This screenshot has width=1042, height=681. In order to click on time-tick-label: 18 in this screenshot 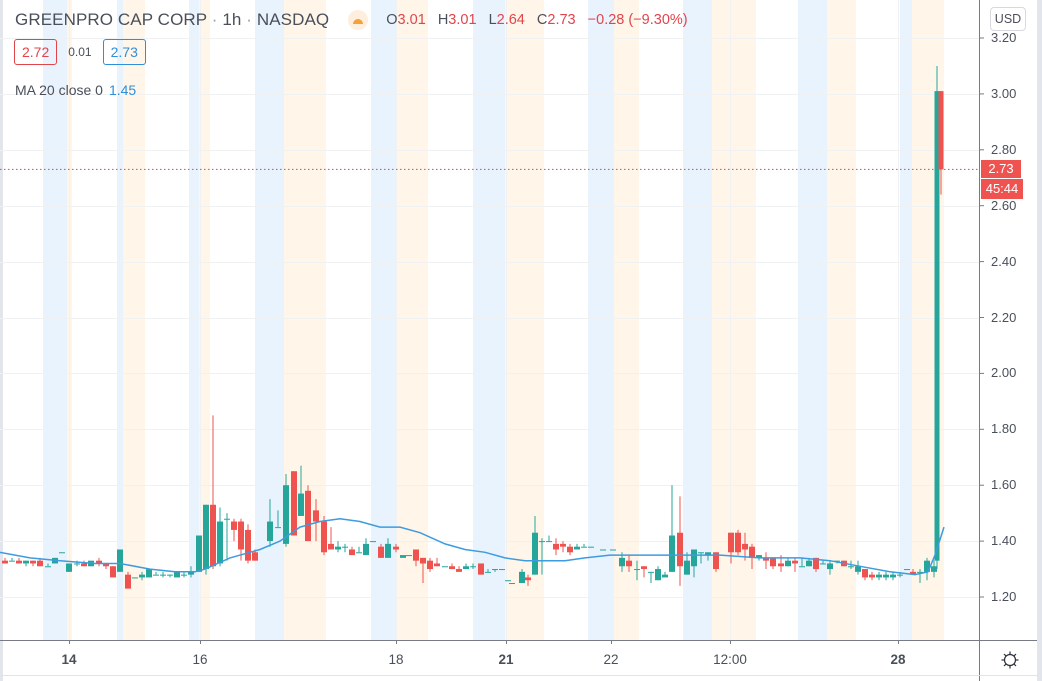, I will do `click(396, 659)`.